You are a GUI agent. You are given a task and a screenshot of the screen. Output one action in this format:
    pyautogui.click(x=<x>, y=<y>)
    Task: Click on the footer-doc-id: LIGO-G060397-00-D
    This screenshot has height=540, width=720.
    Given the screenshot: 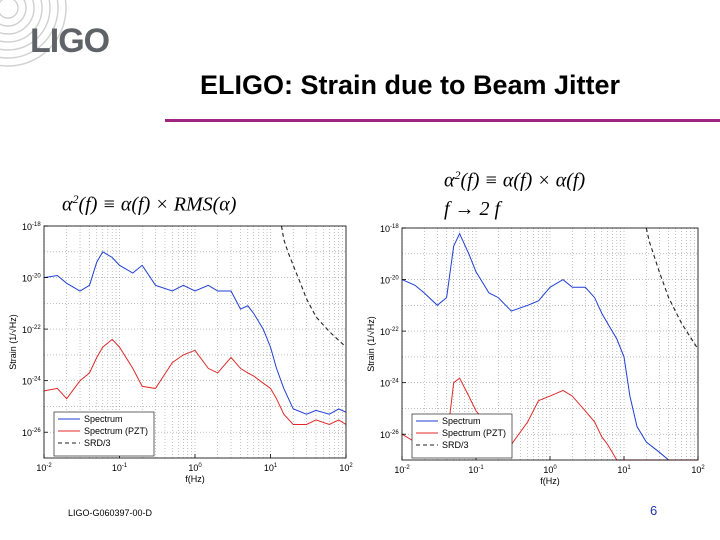 What is the action you would take?
    pyautogui.click(x=110, y=513)
    